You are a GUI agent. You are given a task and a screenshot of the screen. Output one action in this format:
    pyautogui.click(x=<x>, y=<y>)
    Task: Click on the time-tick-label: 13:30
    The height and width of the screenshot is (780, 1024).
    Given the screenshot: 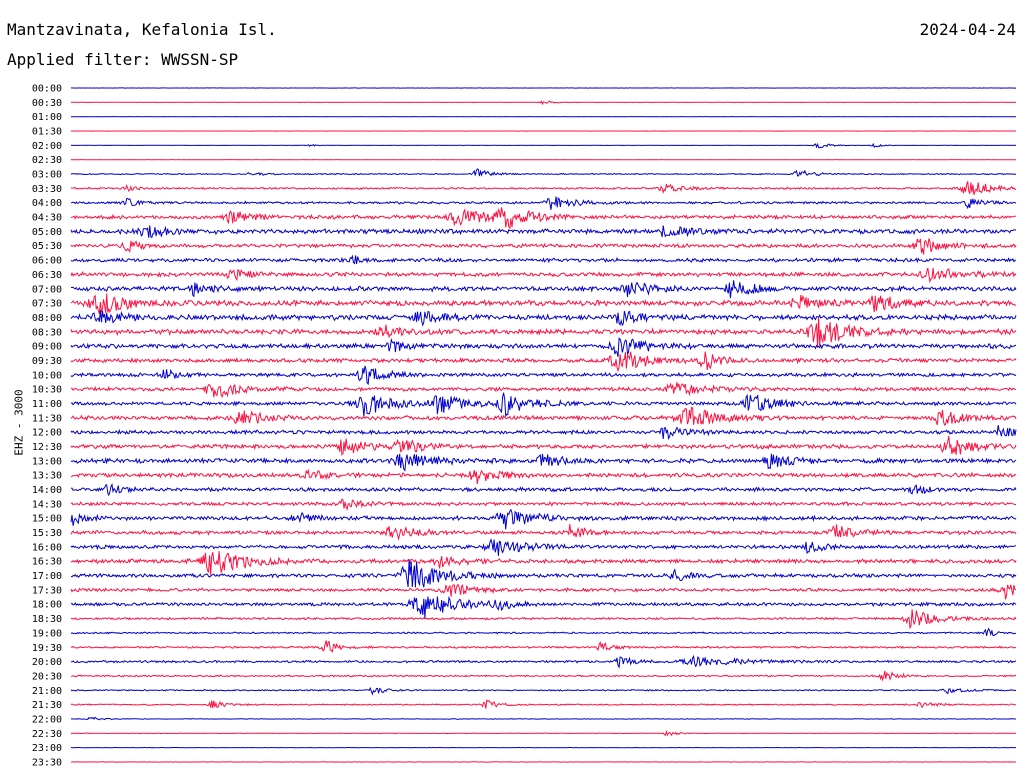 What is the action you would take?
    pyautogui.click(x=47, y=476)
    